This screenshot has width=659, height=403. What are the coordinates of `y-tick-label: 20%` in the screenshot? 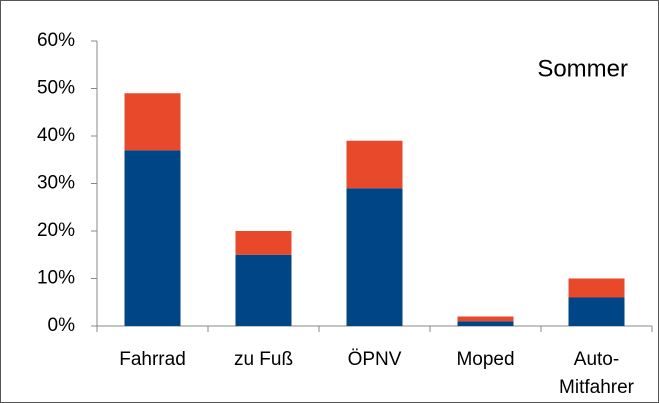 It's located at (56, 230).